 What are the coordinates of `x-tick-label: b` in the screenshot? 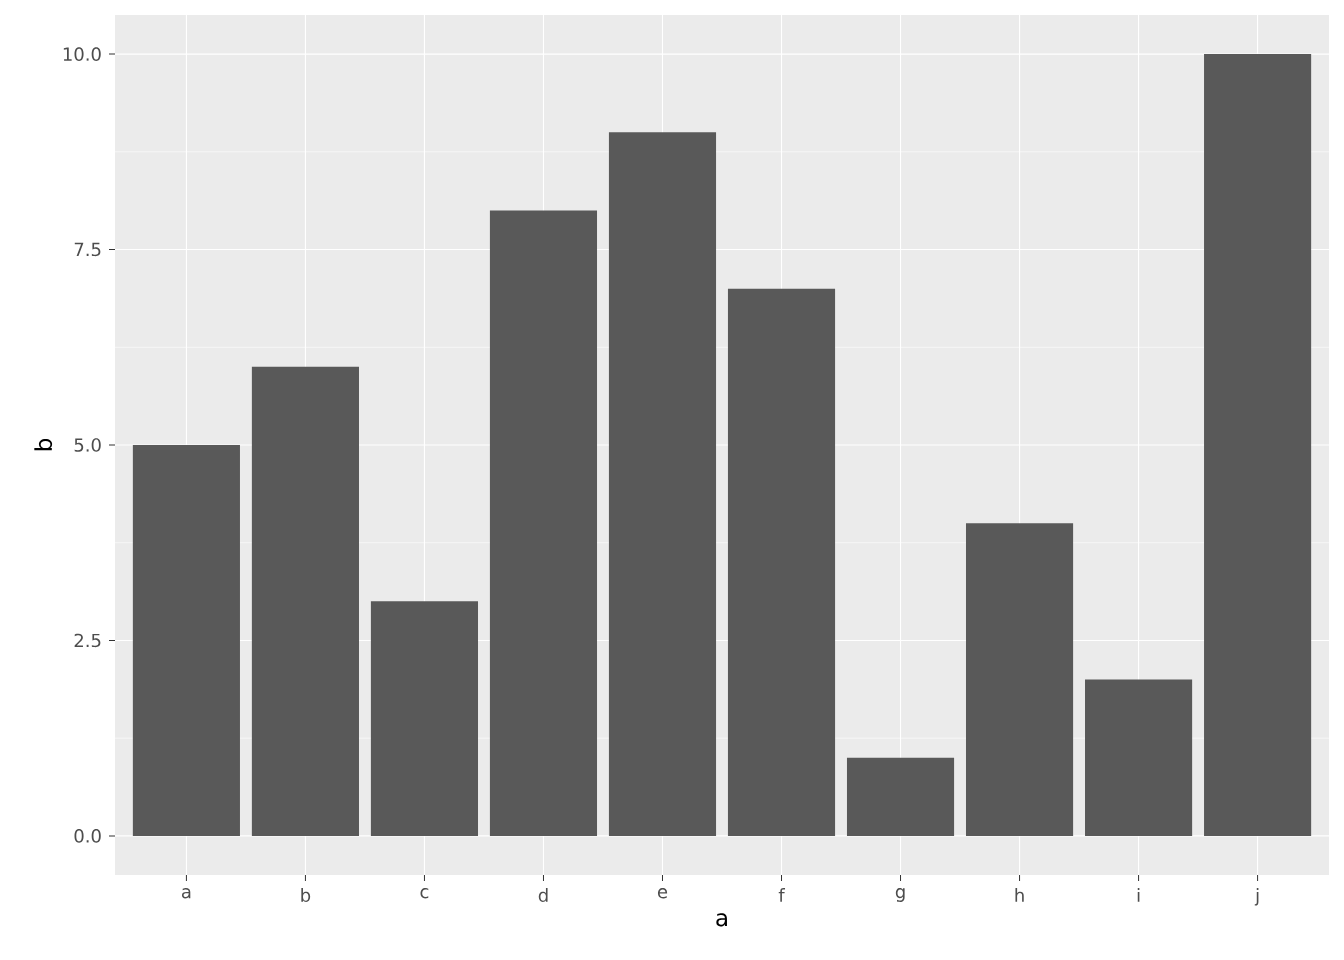 It's located at (306, 895).